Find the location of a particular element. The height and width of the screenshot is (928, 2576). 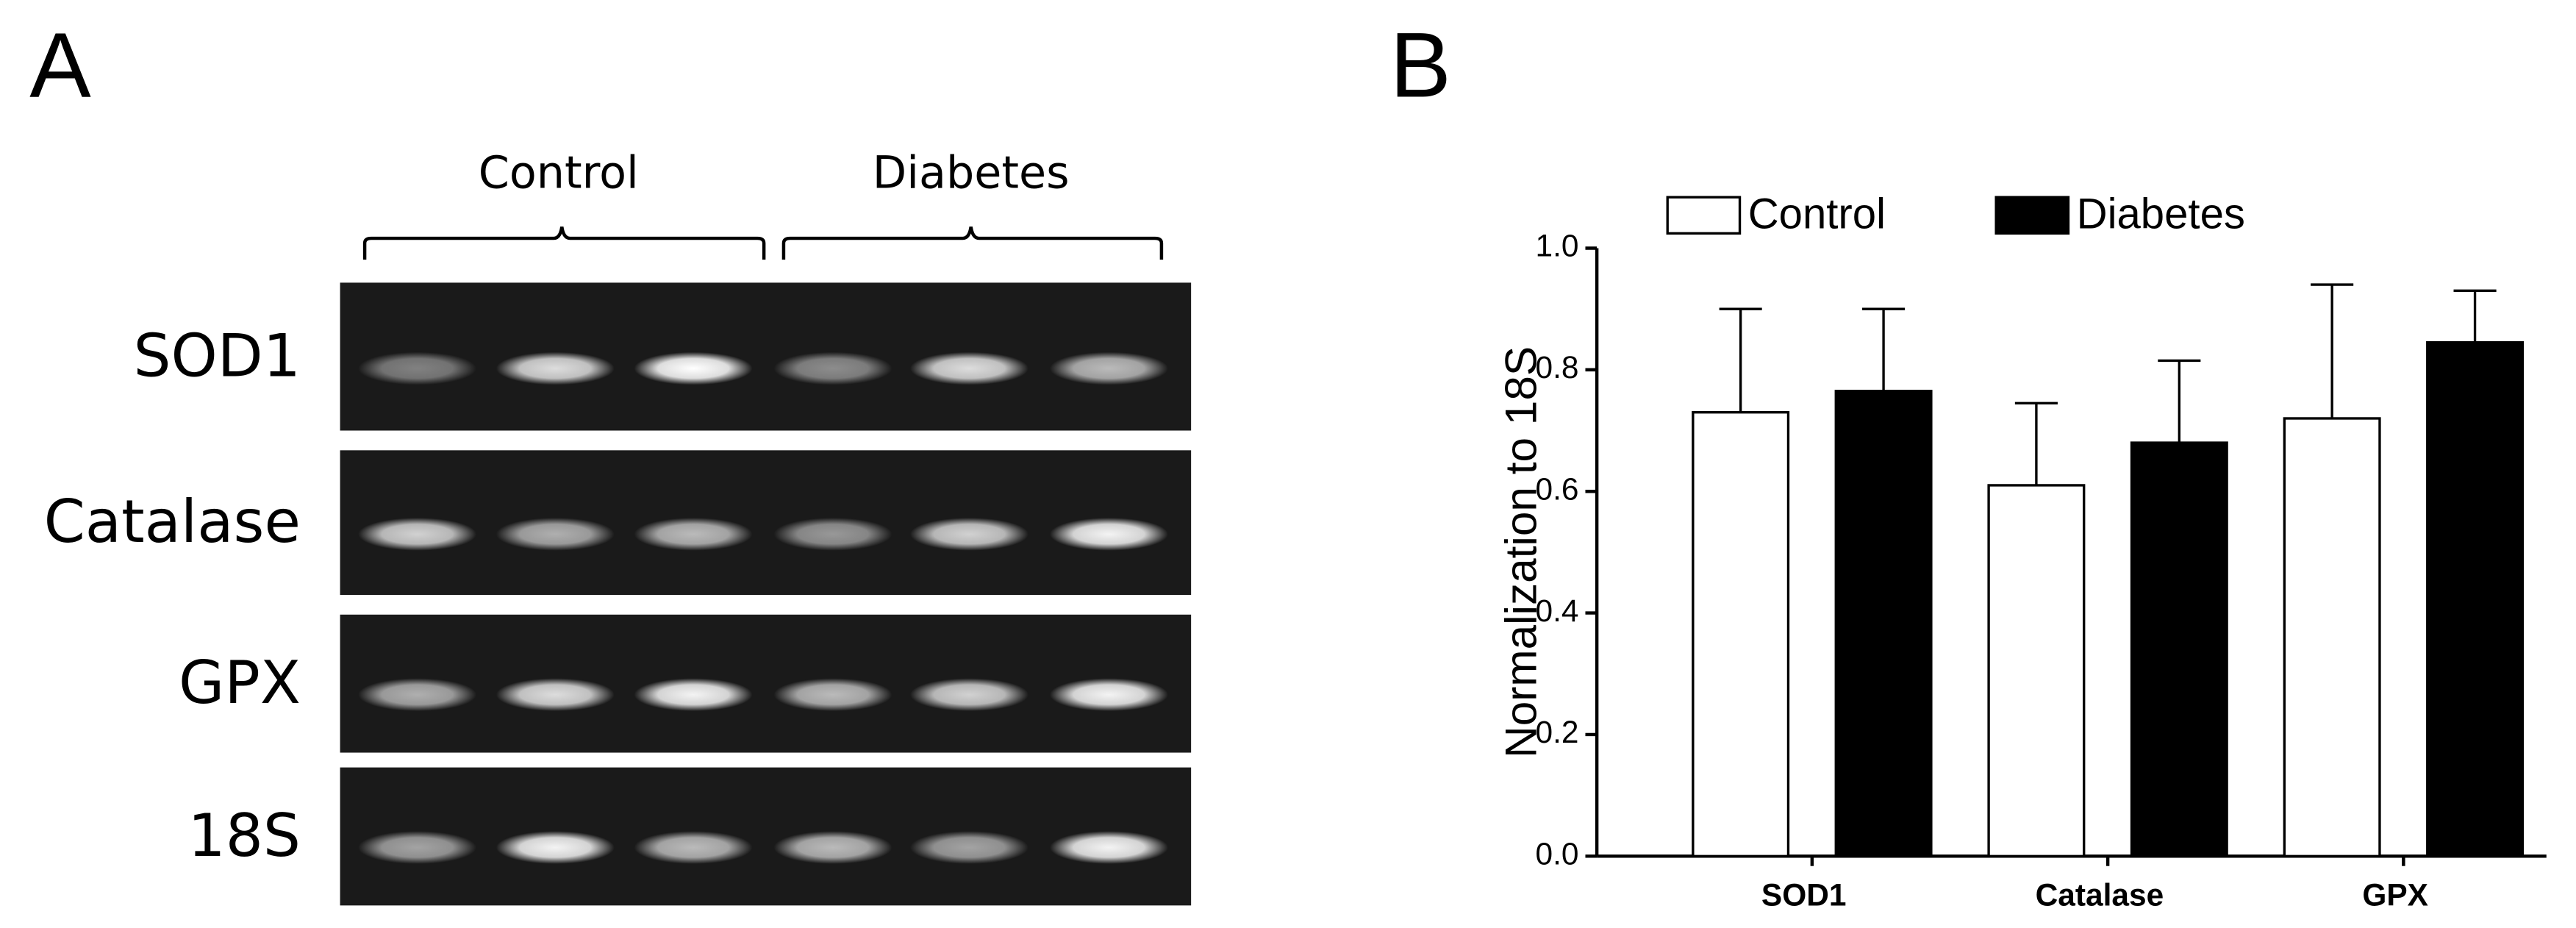

y-tick-label: 0.2 is located at coordinates (1557, 732).